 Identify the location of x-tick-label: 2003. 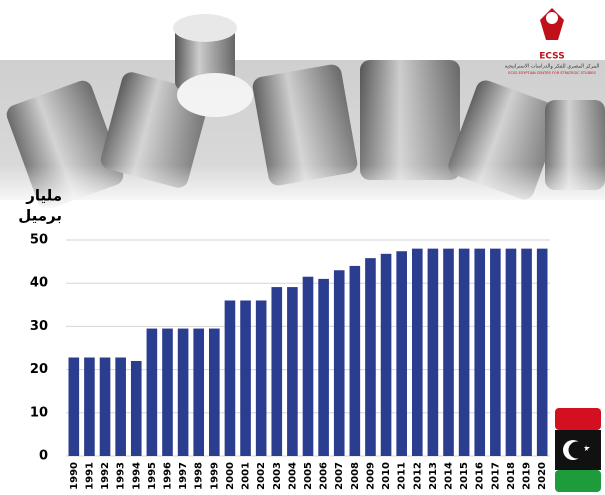
(277, 476).